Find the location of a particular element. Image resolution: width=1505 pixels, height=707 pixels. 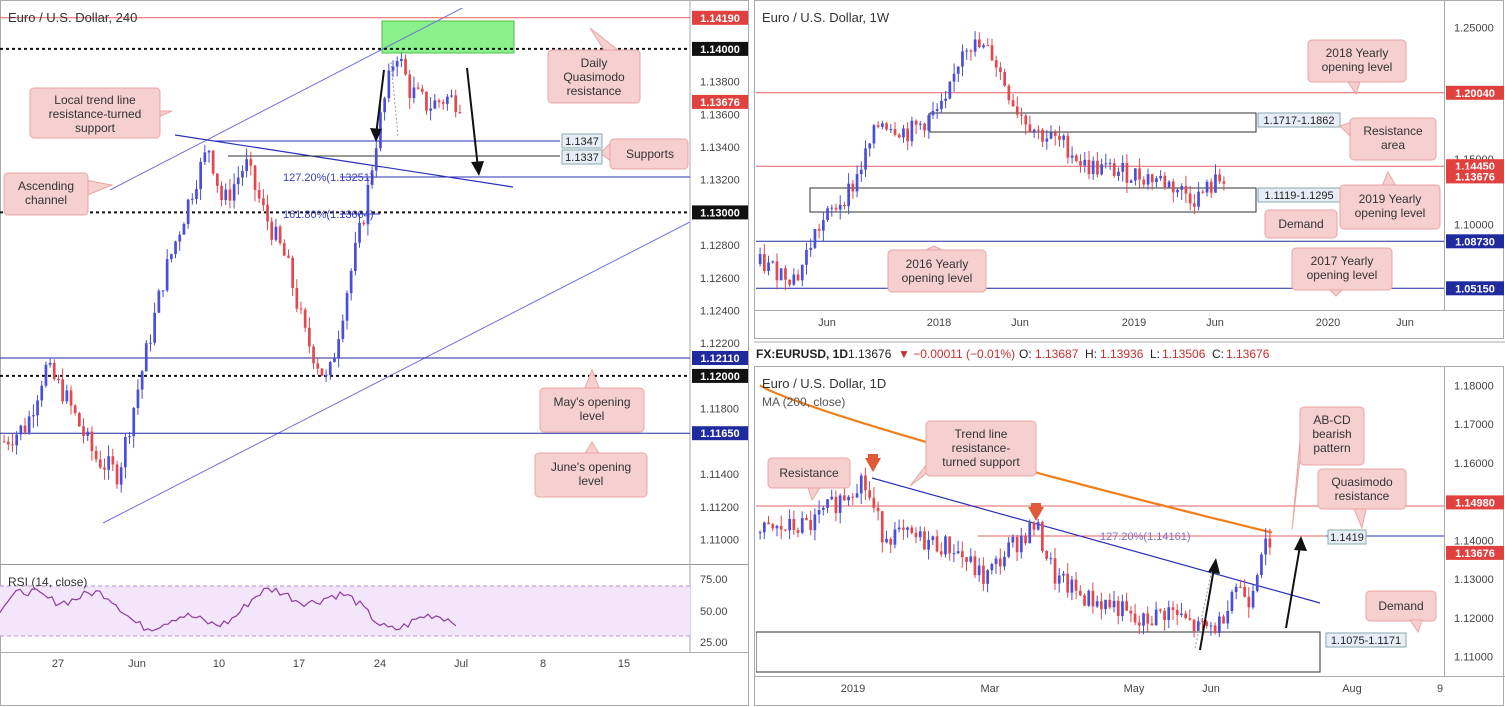

svg-text: Trend line is located at coordinates (981, 434).